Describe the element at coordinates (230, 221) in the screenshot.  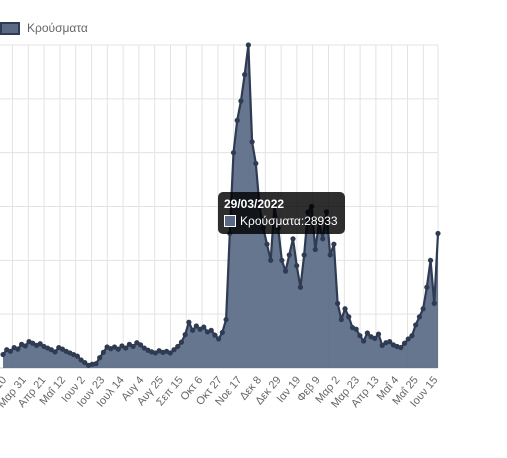
I see `tooltip-swatch` at that location.